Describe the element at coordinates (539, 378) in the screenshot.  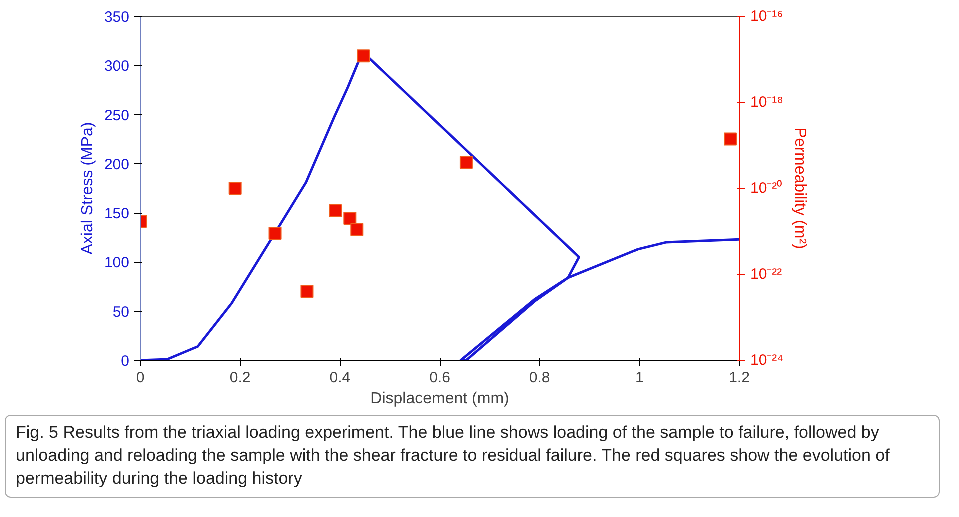
I see `x-tick-label: 0.8` at that location.